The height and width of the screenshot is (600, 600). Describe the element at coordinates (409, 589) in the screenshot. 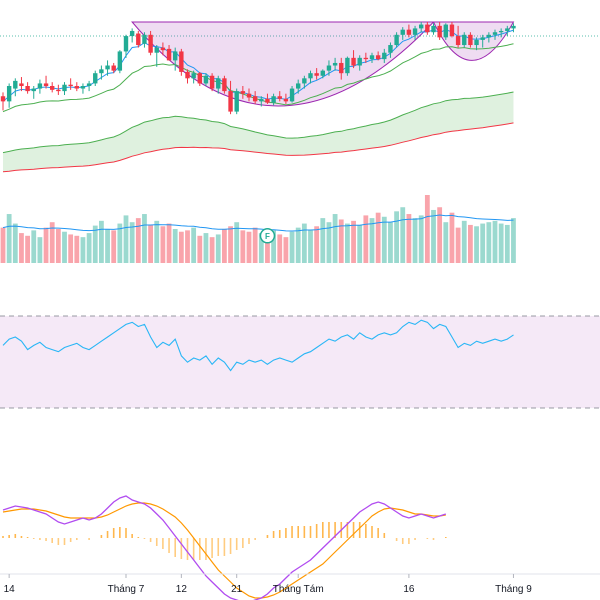

I see `x-tick-label: 16` at that location.